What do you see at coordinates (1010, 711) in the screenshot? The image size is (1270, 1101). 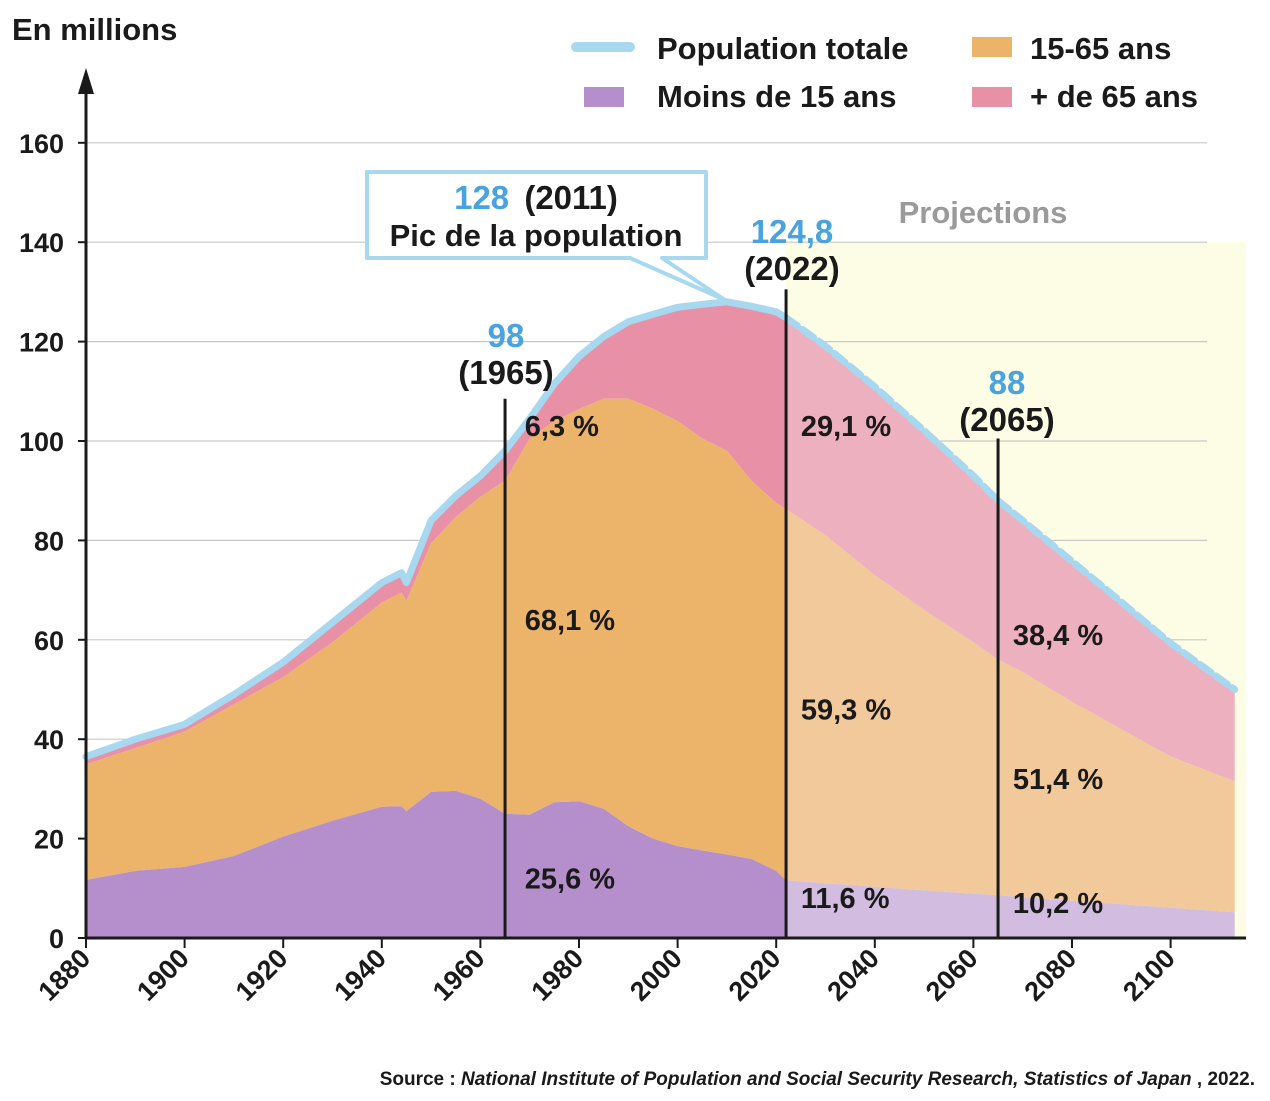 I see `area-15-65-projection` at bounding box center [1010, 711].